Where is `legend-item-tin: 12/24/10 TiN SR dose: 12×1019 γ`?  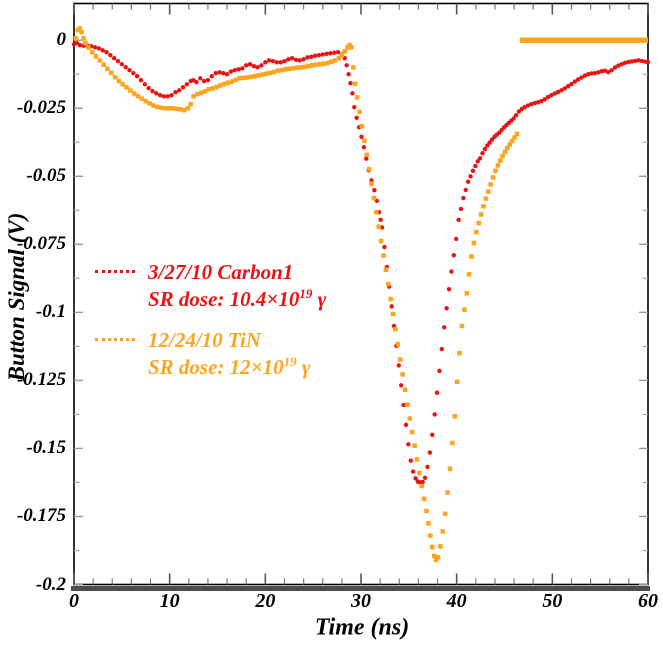
legend-item-tin: 12/24/10 TiN SR dose: 12×1019 γ is located at coordinates (210, 354).